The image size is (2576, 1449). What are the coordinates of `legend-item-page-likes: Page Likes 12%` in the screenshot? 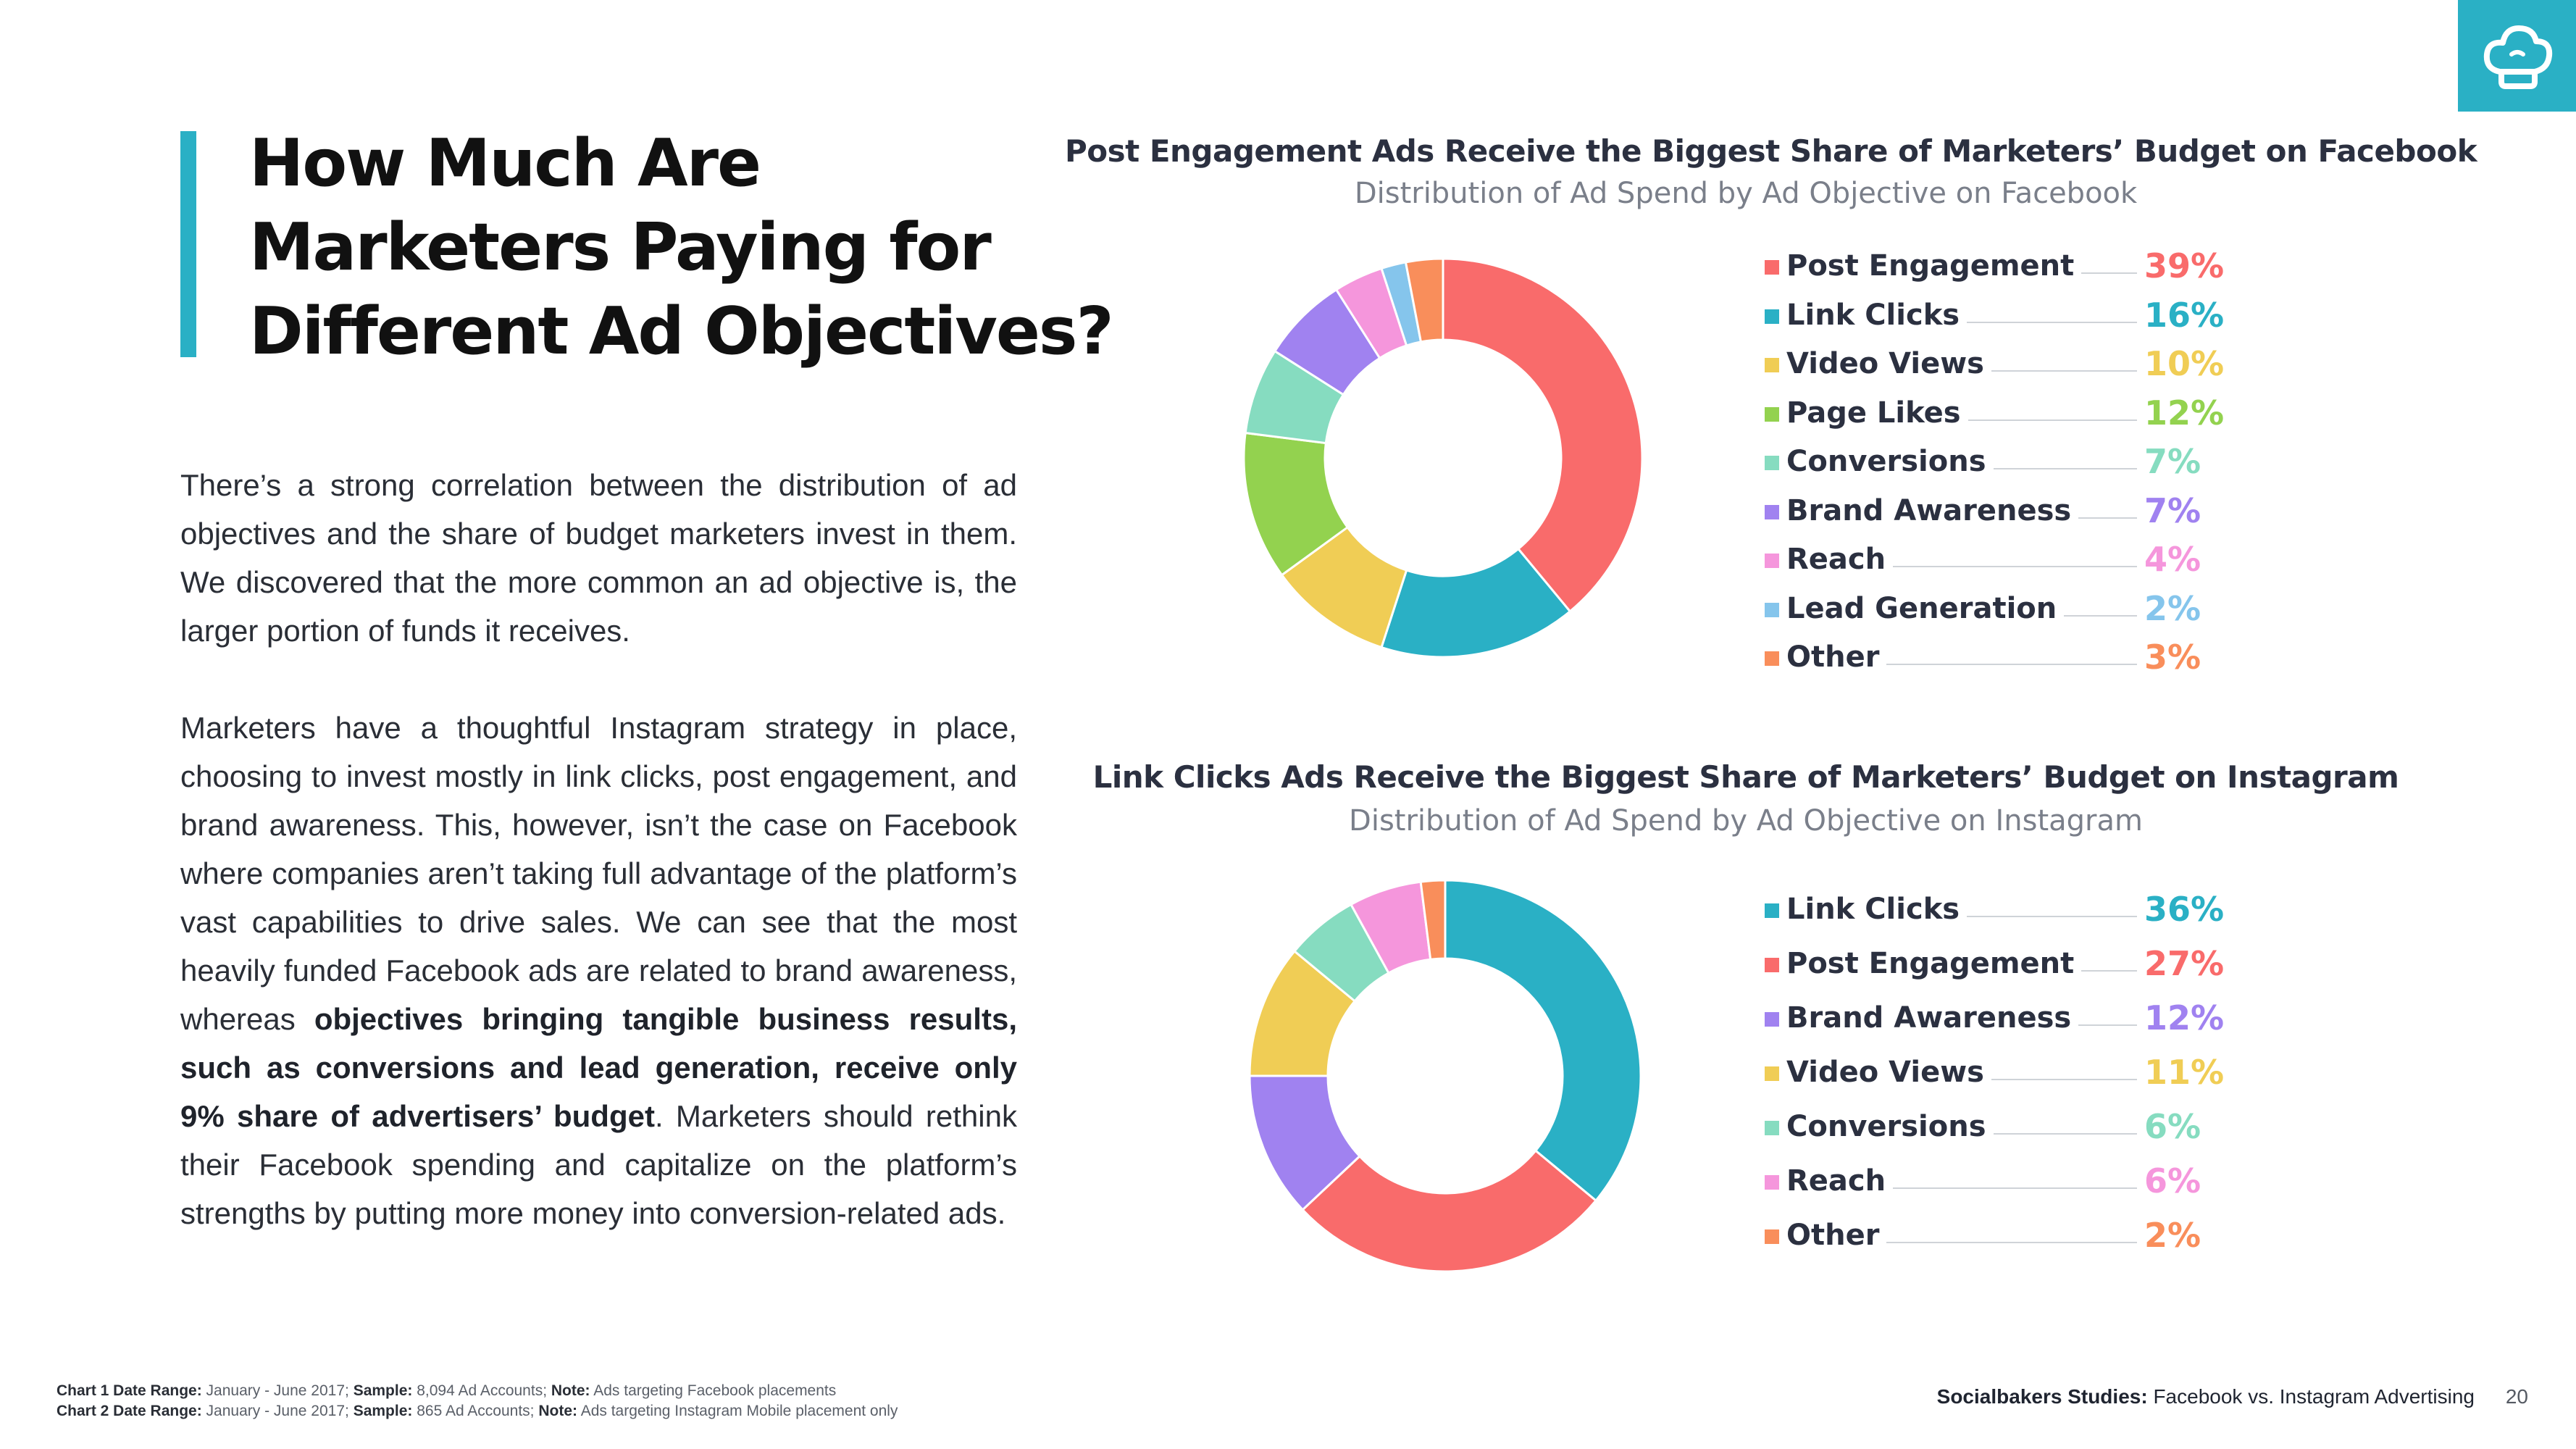 It's located at (1992, 412).